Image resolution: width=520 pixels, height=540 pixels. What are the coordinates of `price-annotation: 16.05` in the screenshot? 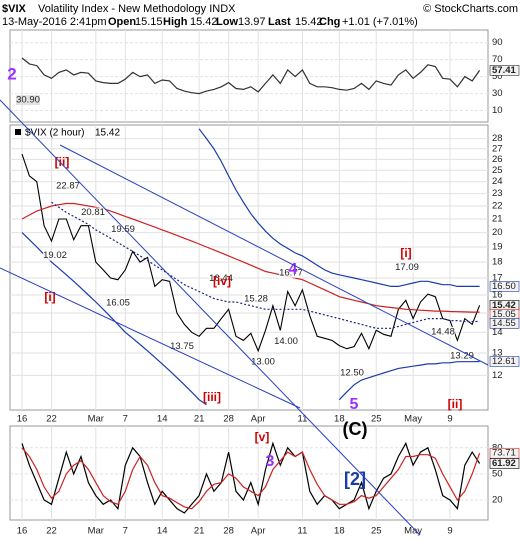 It's located at (118, 303).